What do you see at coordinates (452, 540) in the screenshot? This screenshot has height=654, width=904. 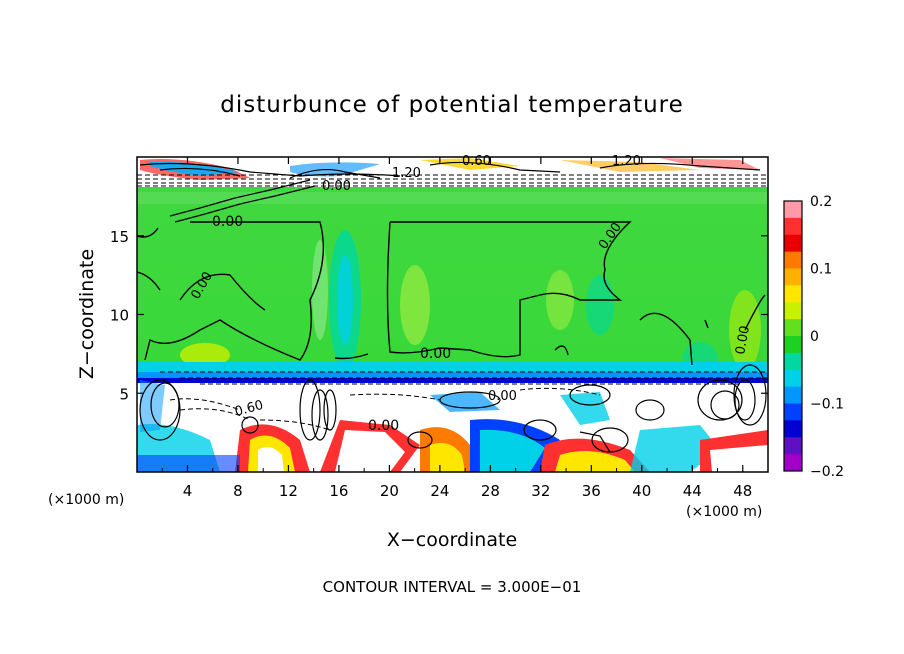 I see `x-axis-label: X−coordinate` at bounding box center [452, 540].